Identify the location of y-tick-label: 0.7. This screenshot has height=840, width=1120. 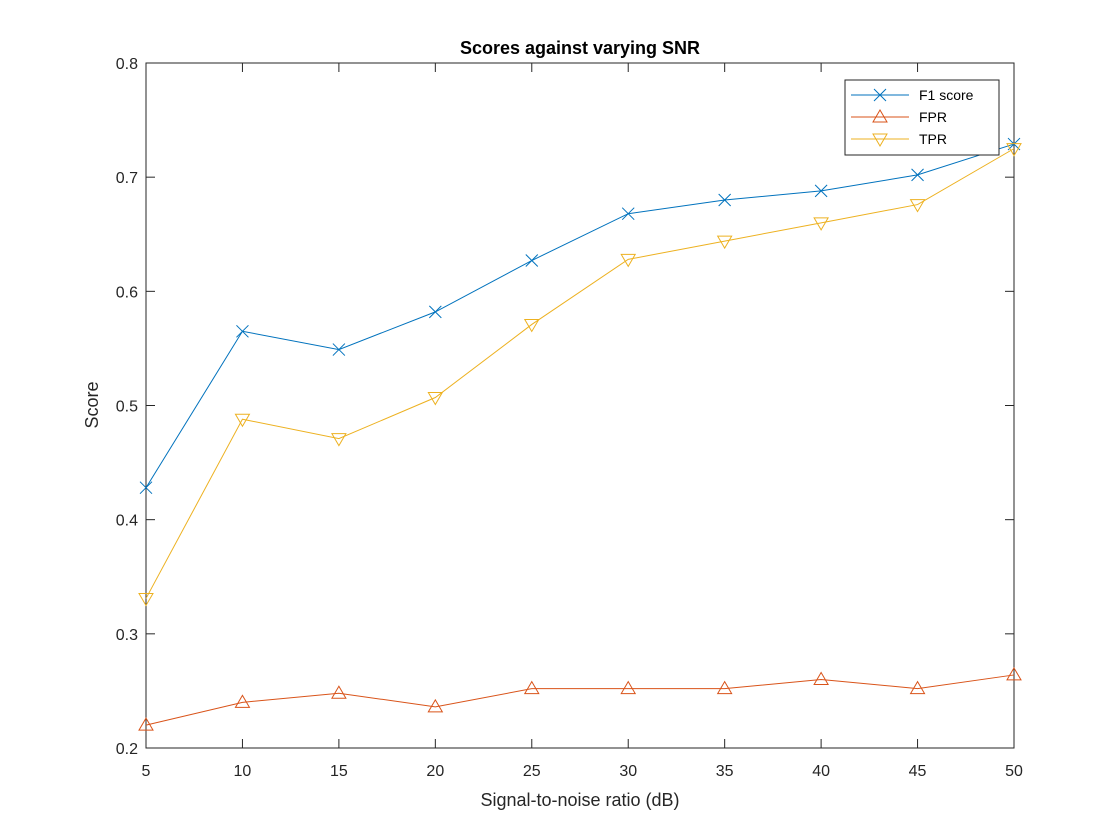
(127, 178).